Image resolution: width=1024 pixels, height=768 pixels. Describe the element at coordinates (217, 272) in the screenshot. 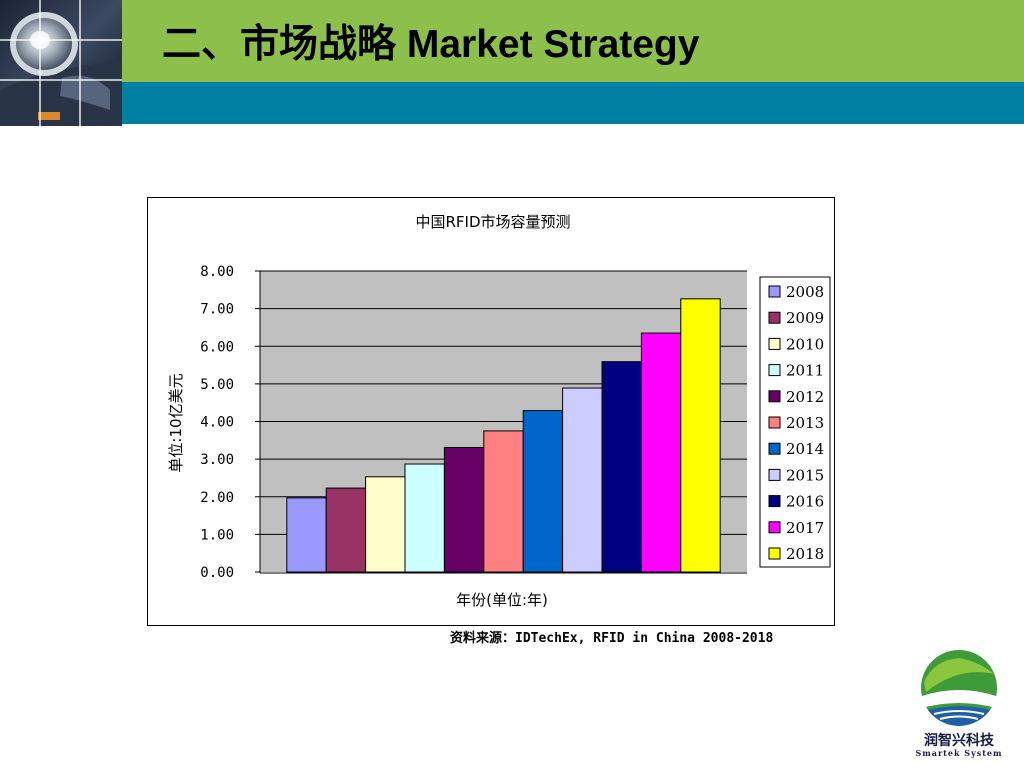

I see `y-tick-label: 8.00` at that location.